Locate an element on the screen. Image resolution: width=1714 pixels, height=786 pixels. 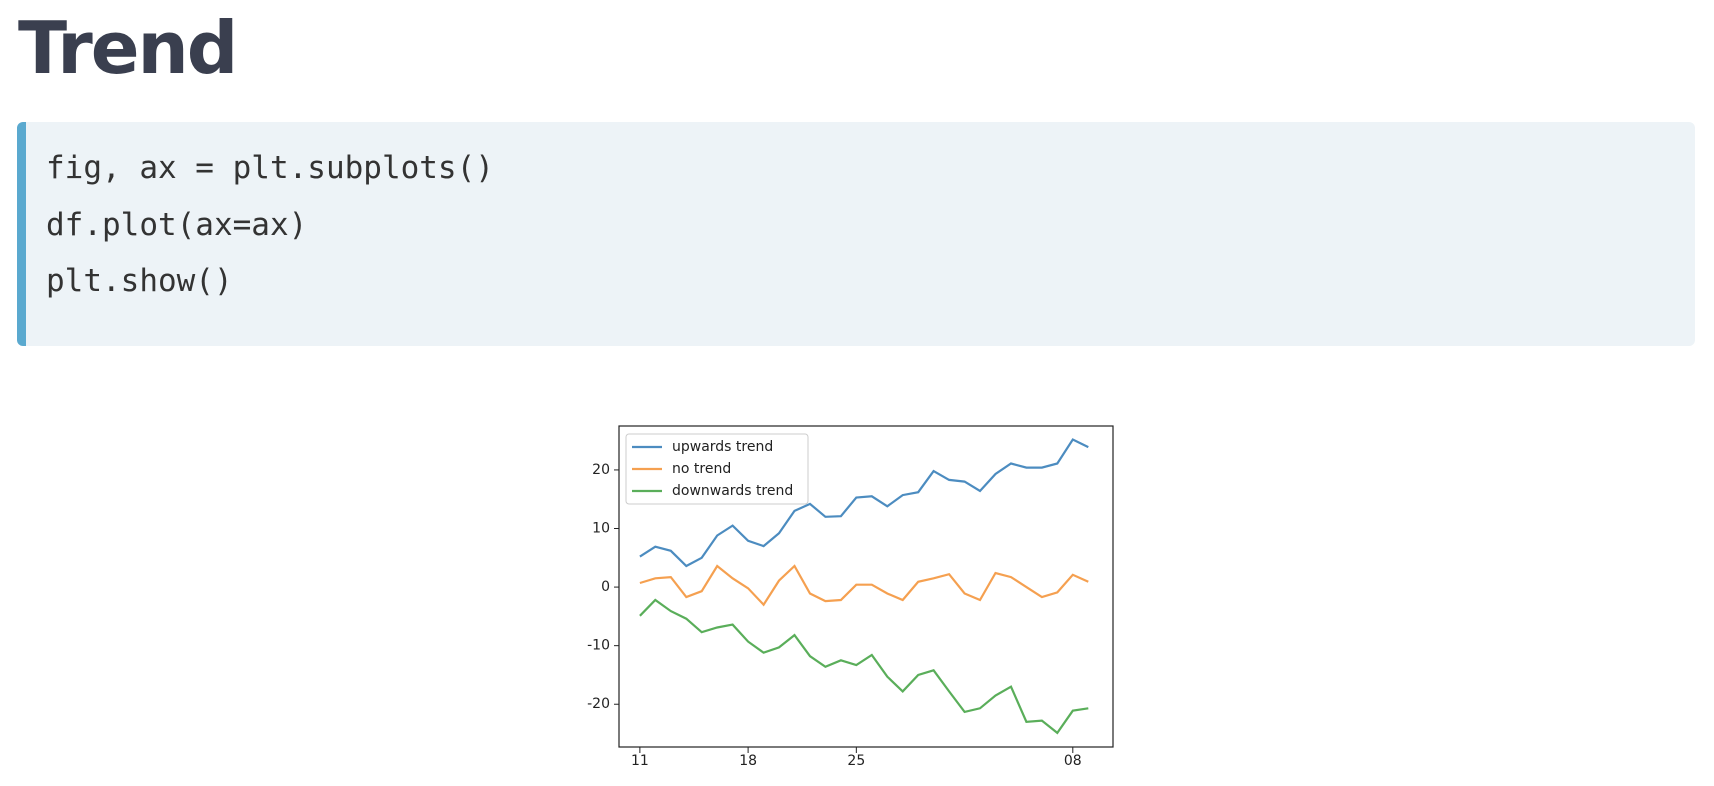
legend-label: no trend is located at coordinates (701, 469).